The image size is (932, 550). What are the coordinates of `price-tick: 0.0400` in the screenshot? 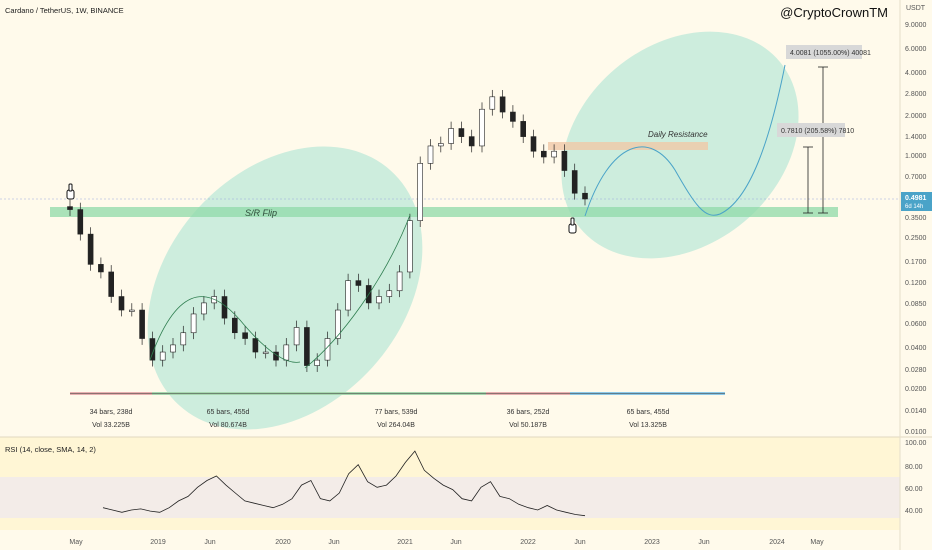 It's located at (916, 348).